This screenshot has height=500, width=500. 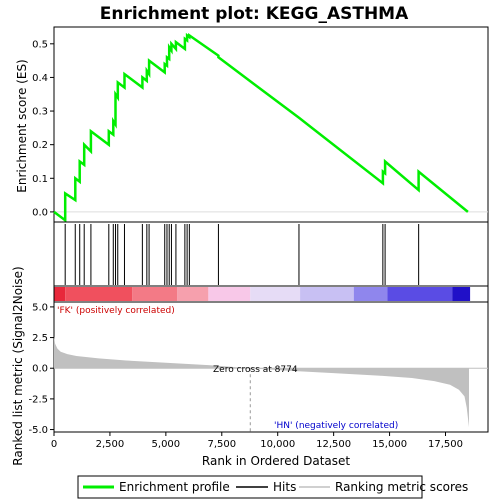 I want to click on x-tick-label: 0, so click(x=54, y=444).